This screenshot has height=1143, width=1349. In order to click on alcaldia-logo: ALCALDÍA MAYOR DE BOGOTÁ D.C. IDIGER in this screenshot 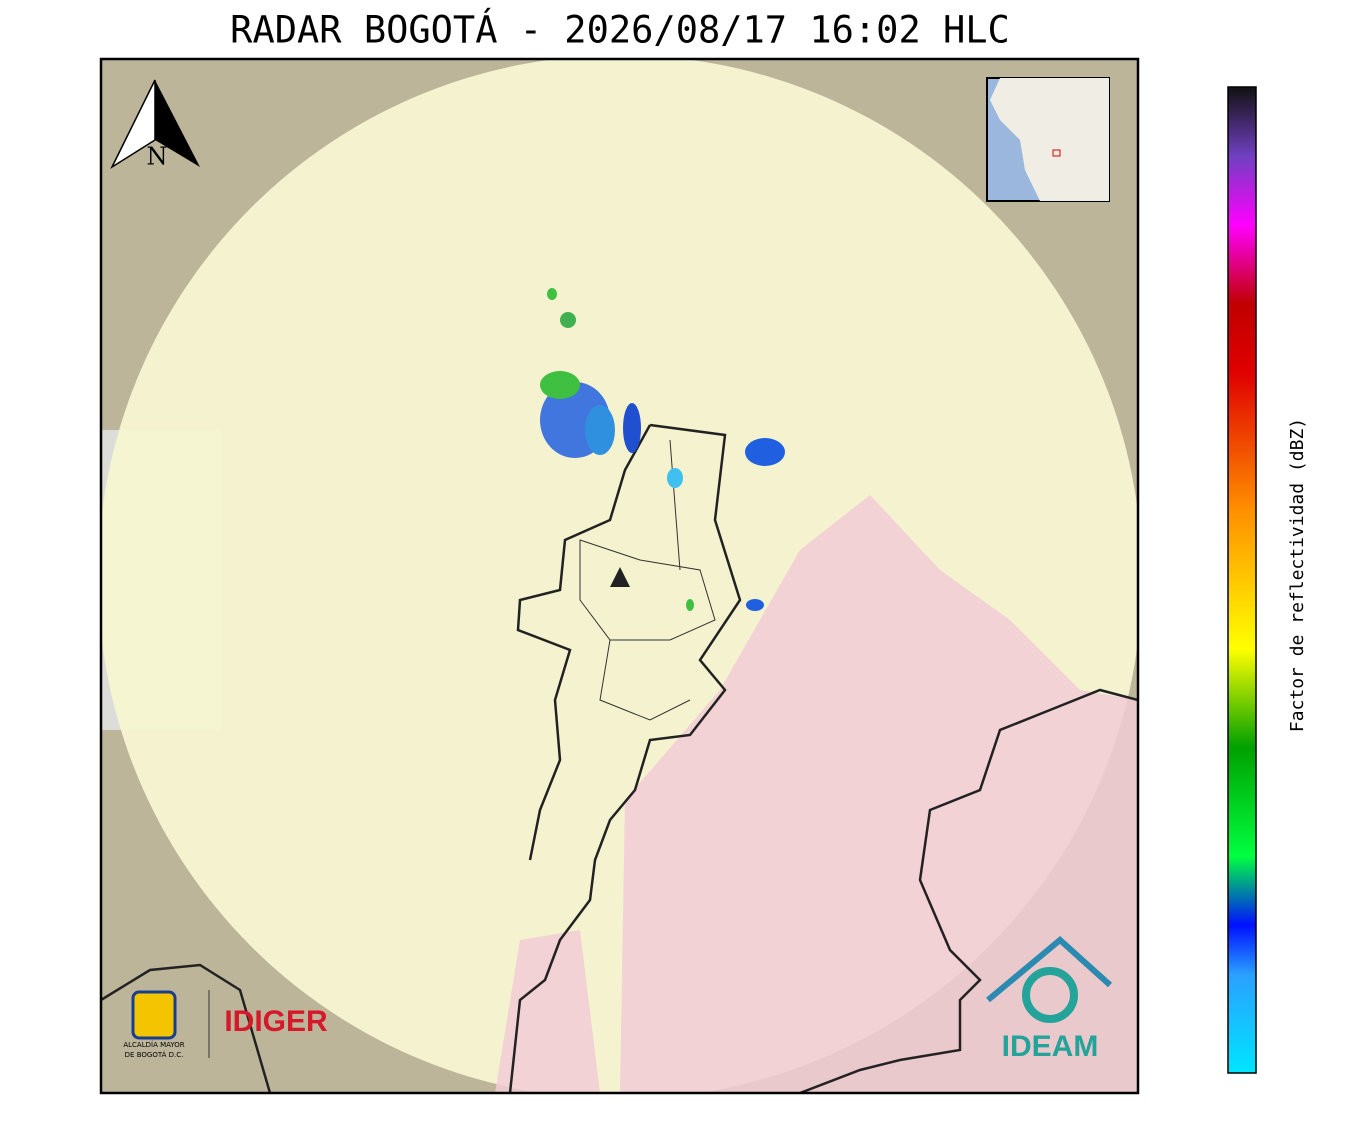, I will do `click(225, 1024)`.